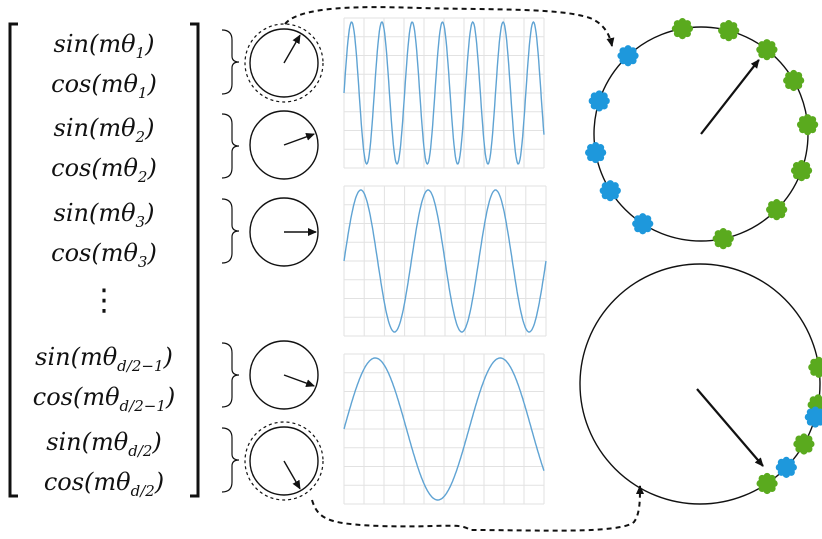  I want to click on big-circle-top, so click(702, 134).